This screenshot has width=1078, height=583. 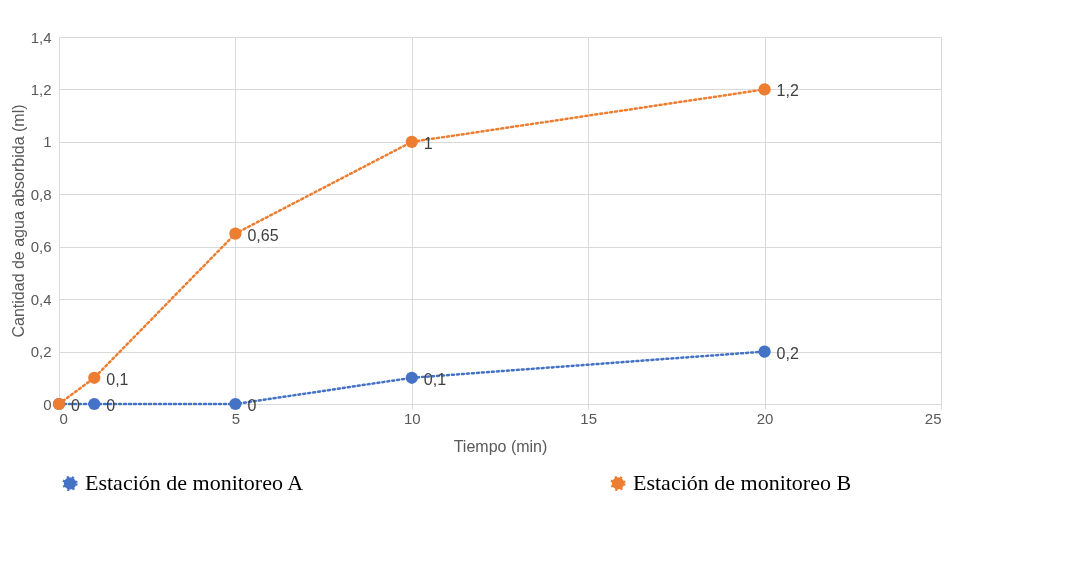 What do you see at coordinates (194, 483) in the screenshot?
I see `legend-label: Estación de monitoreo A` at bounding box center [194, 483].